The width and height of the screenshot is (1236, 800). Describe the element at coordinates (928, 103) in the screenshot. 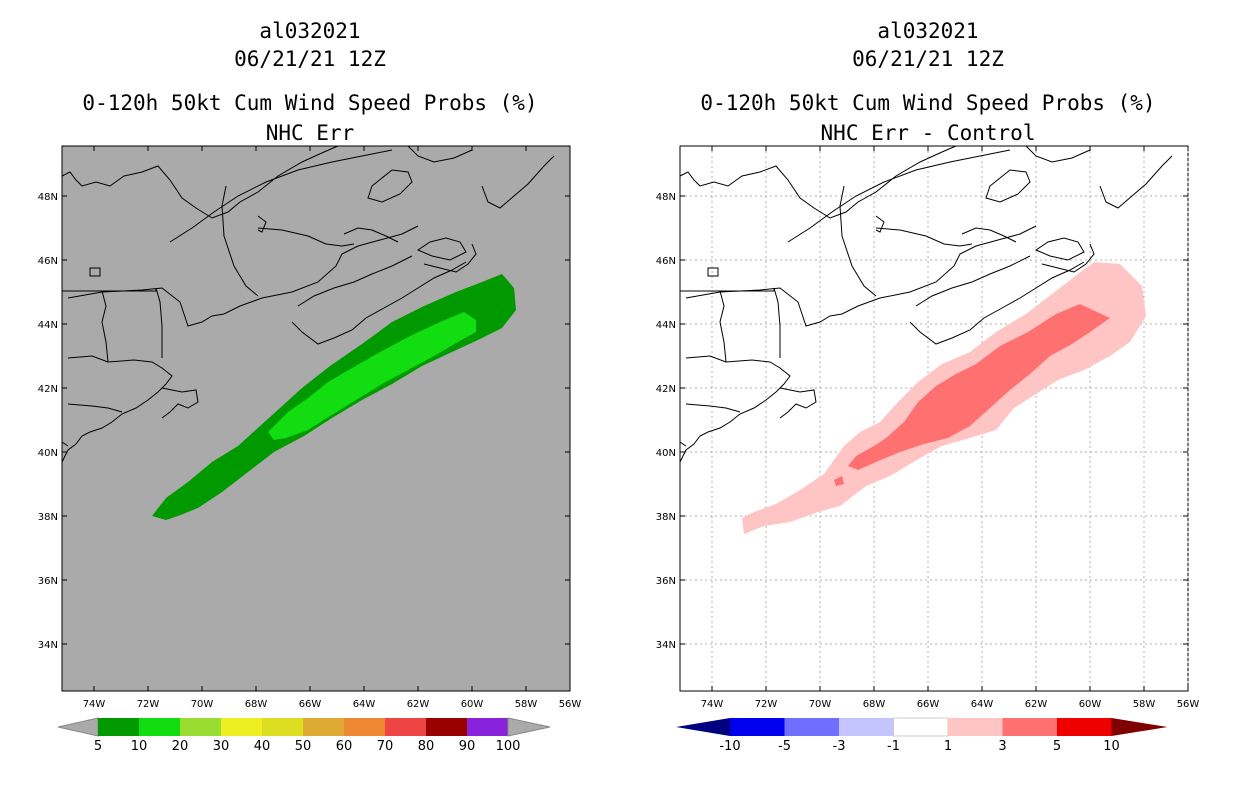

I see `right-title: 0-120h 50kt Cum Wind Speed Probs (%)` at that location.